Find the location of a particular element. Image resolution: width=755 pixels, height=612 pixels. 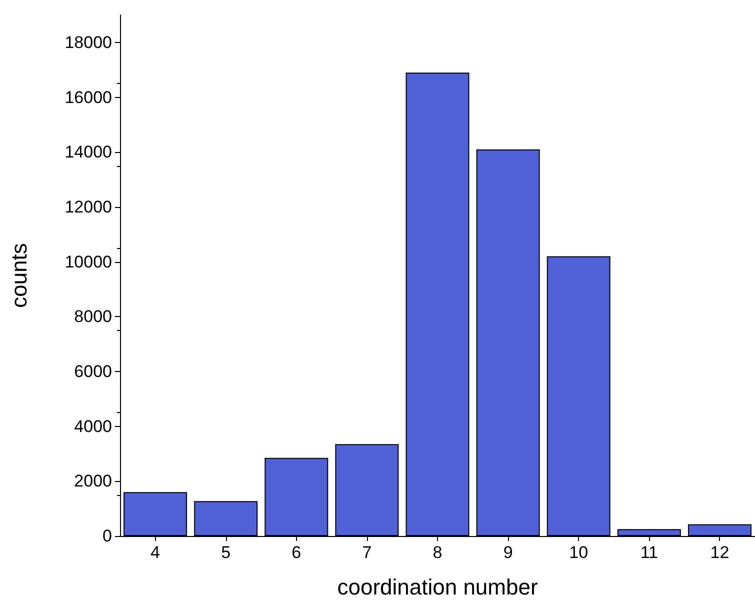

x-tick-label: 10 is located at coordinates (578, 552).